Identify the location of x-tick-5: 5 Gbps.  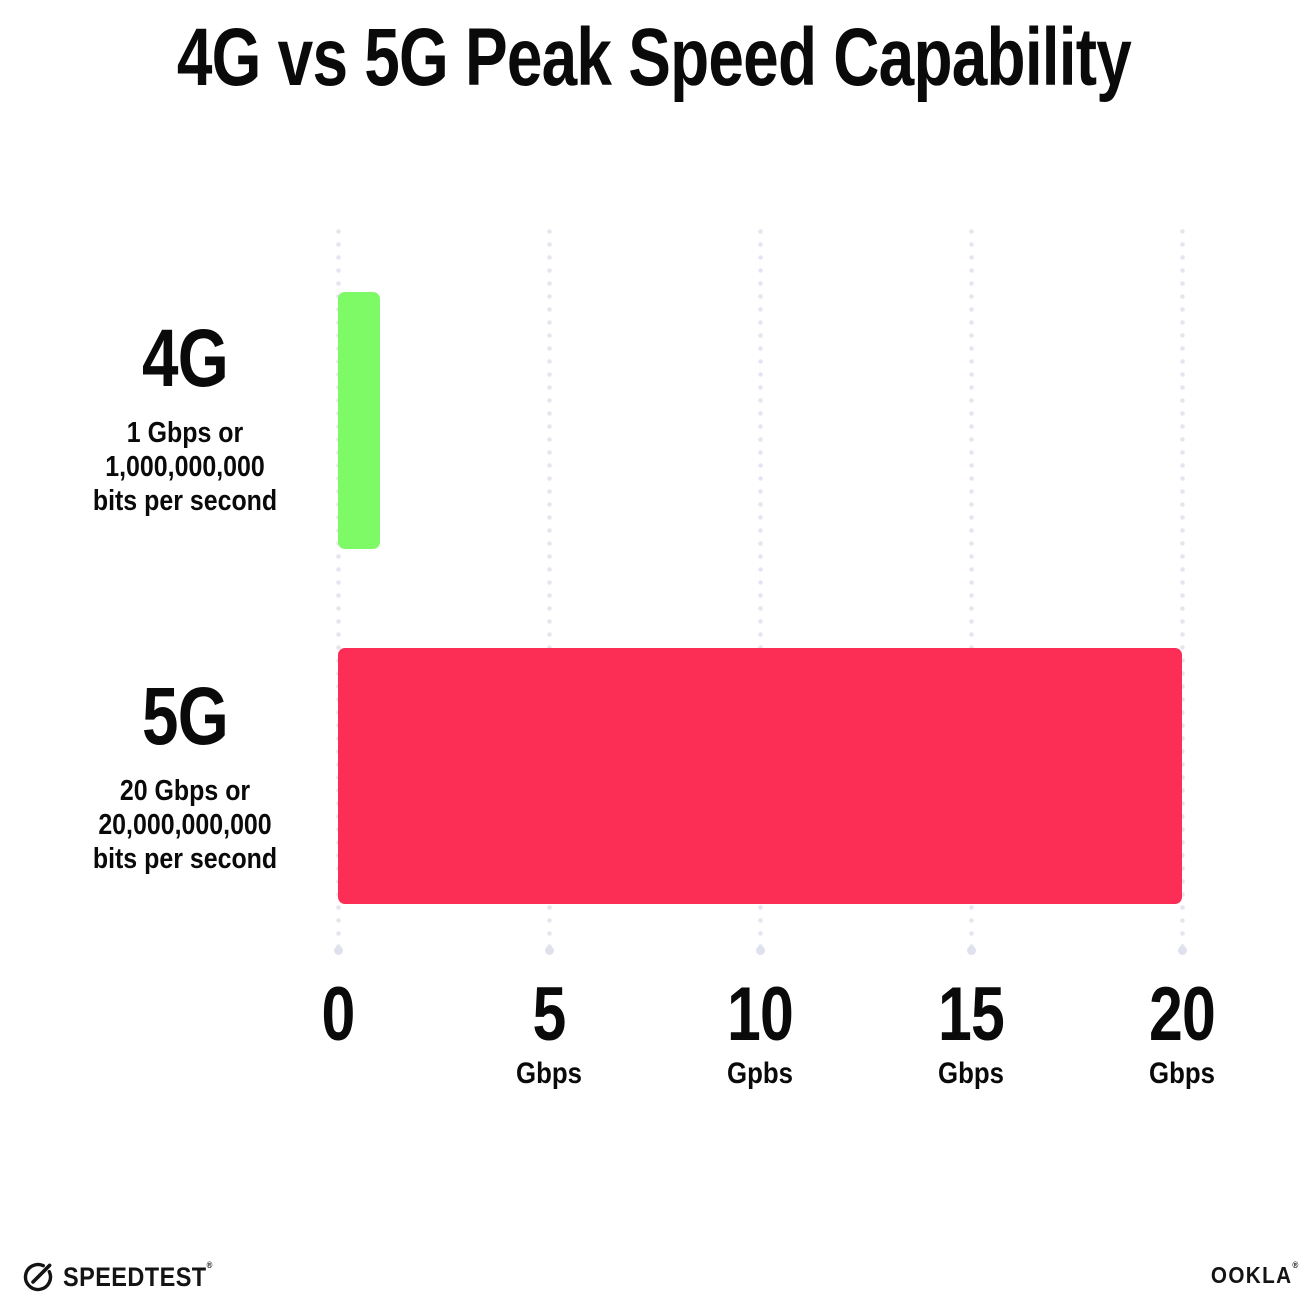
(549, 1033).